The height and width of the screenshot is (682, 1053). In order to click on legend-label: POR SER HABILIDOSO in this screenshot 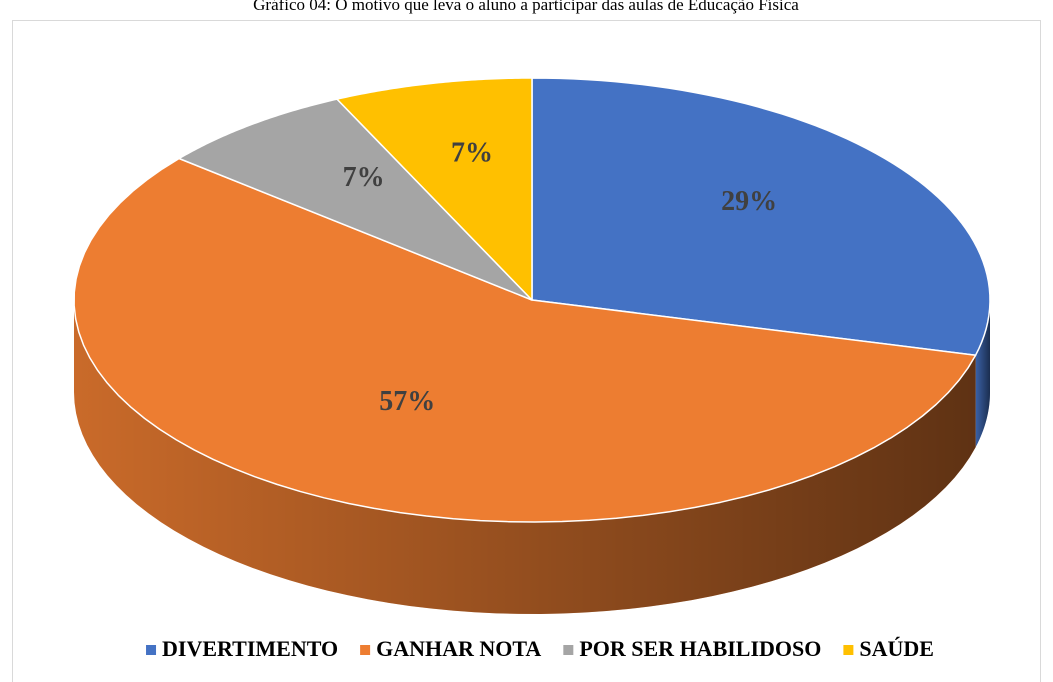, I will do `click(700, 648)`.